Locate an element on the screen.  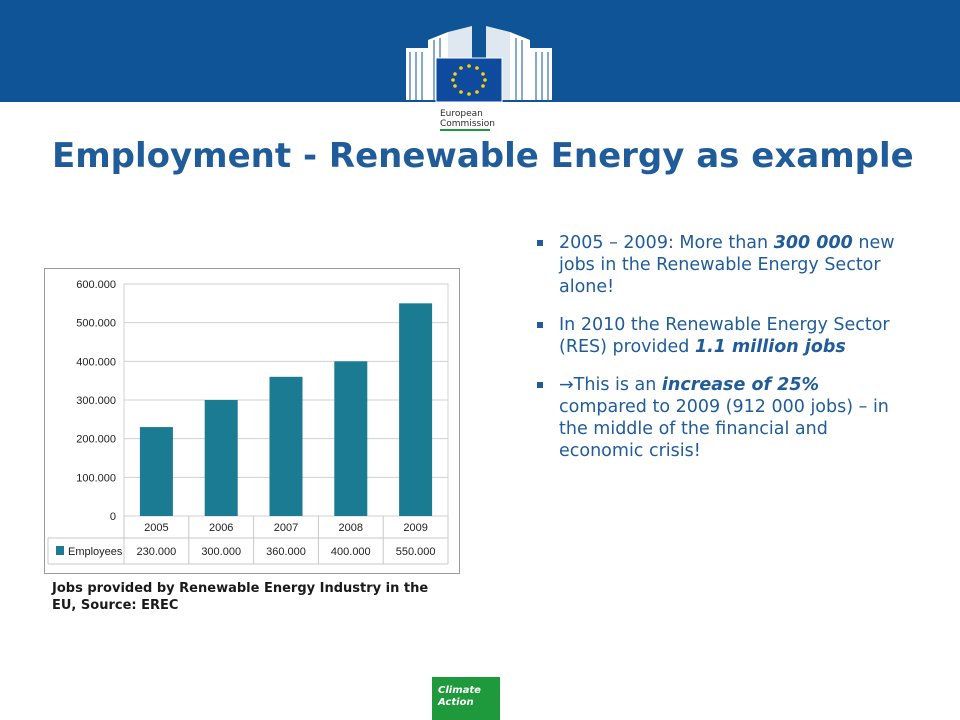
data-table-value: 300.000 is located at coordinates (221, 552).